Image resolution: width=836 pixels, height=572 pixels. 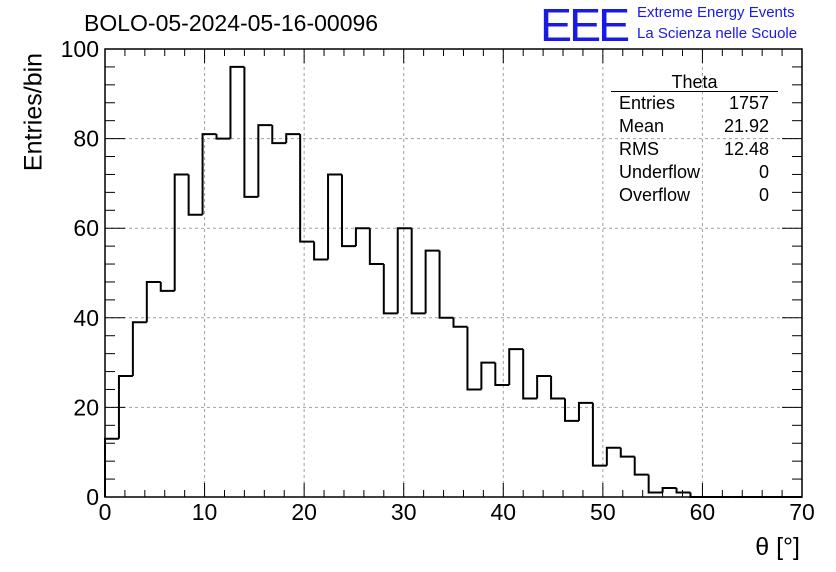 I want to click on x-tick-label: 20, so click(x=304, y=512).